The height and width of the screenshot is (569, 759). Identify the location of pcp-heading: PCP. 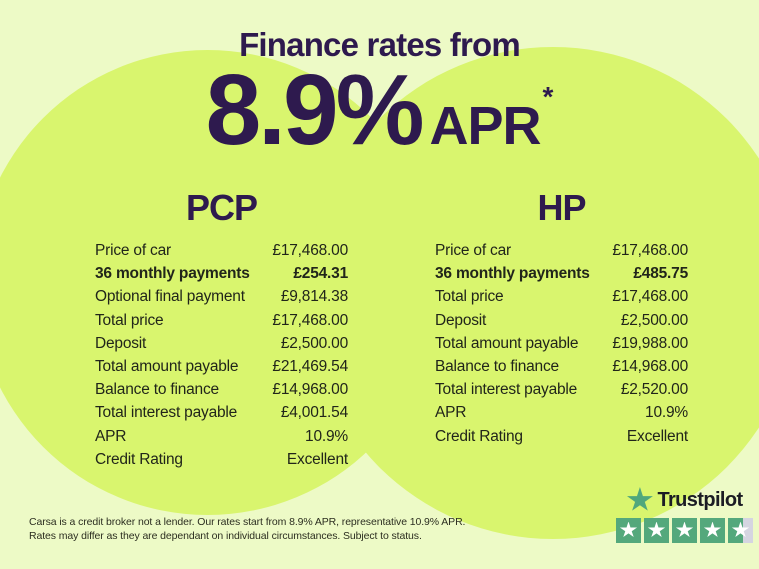
(221, 207).